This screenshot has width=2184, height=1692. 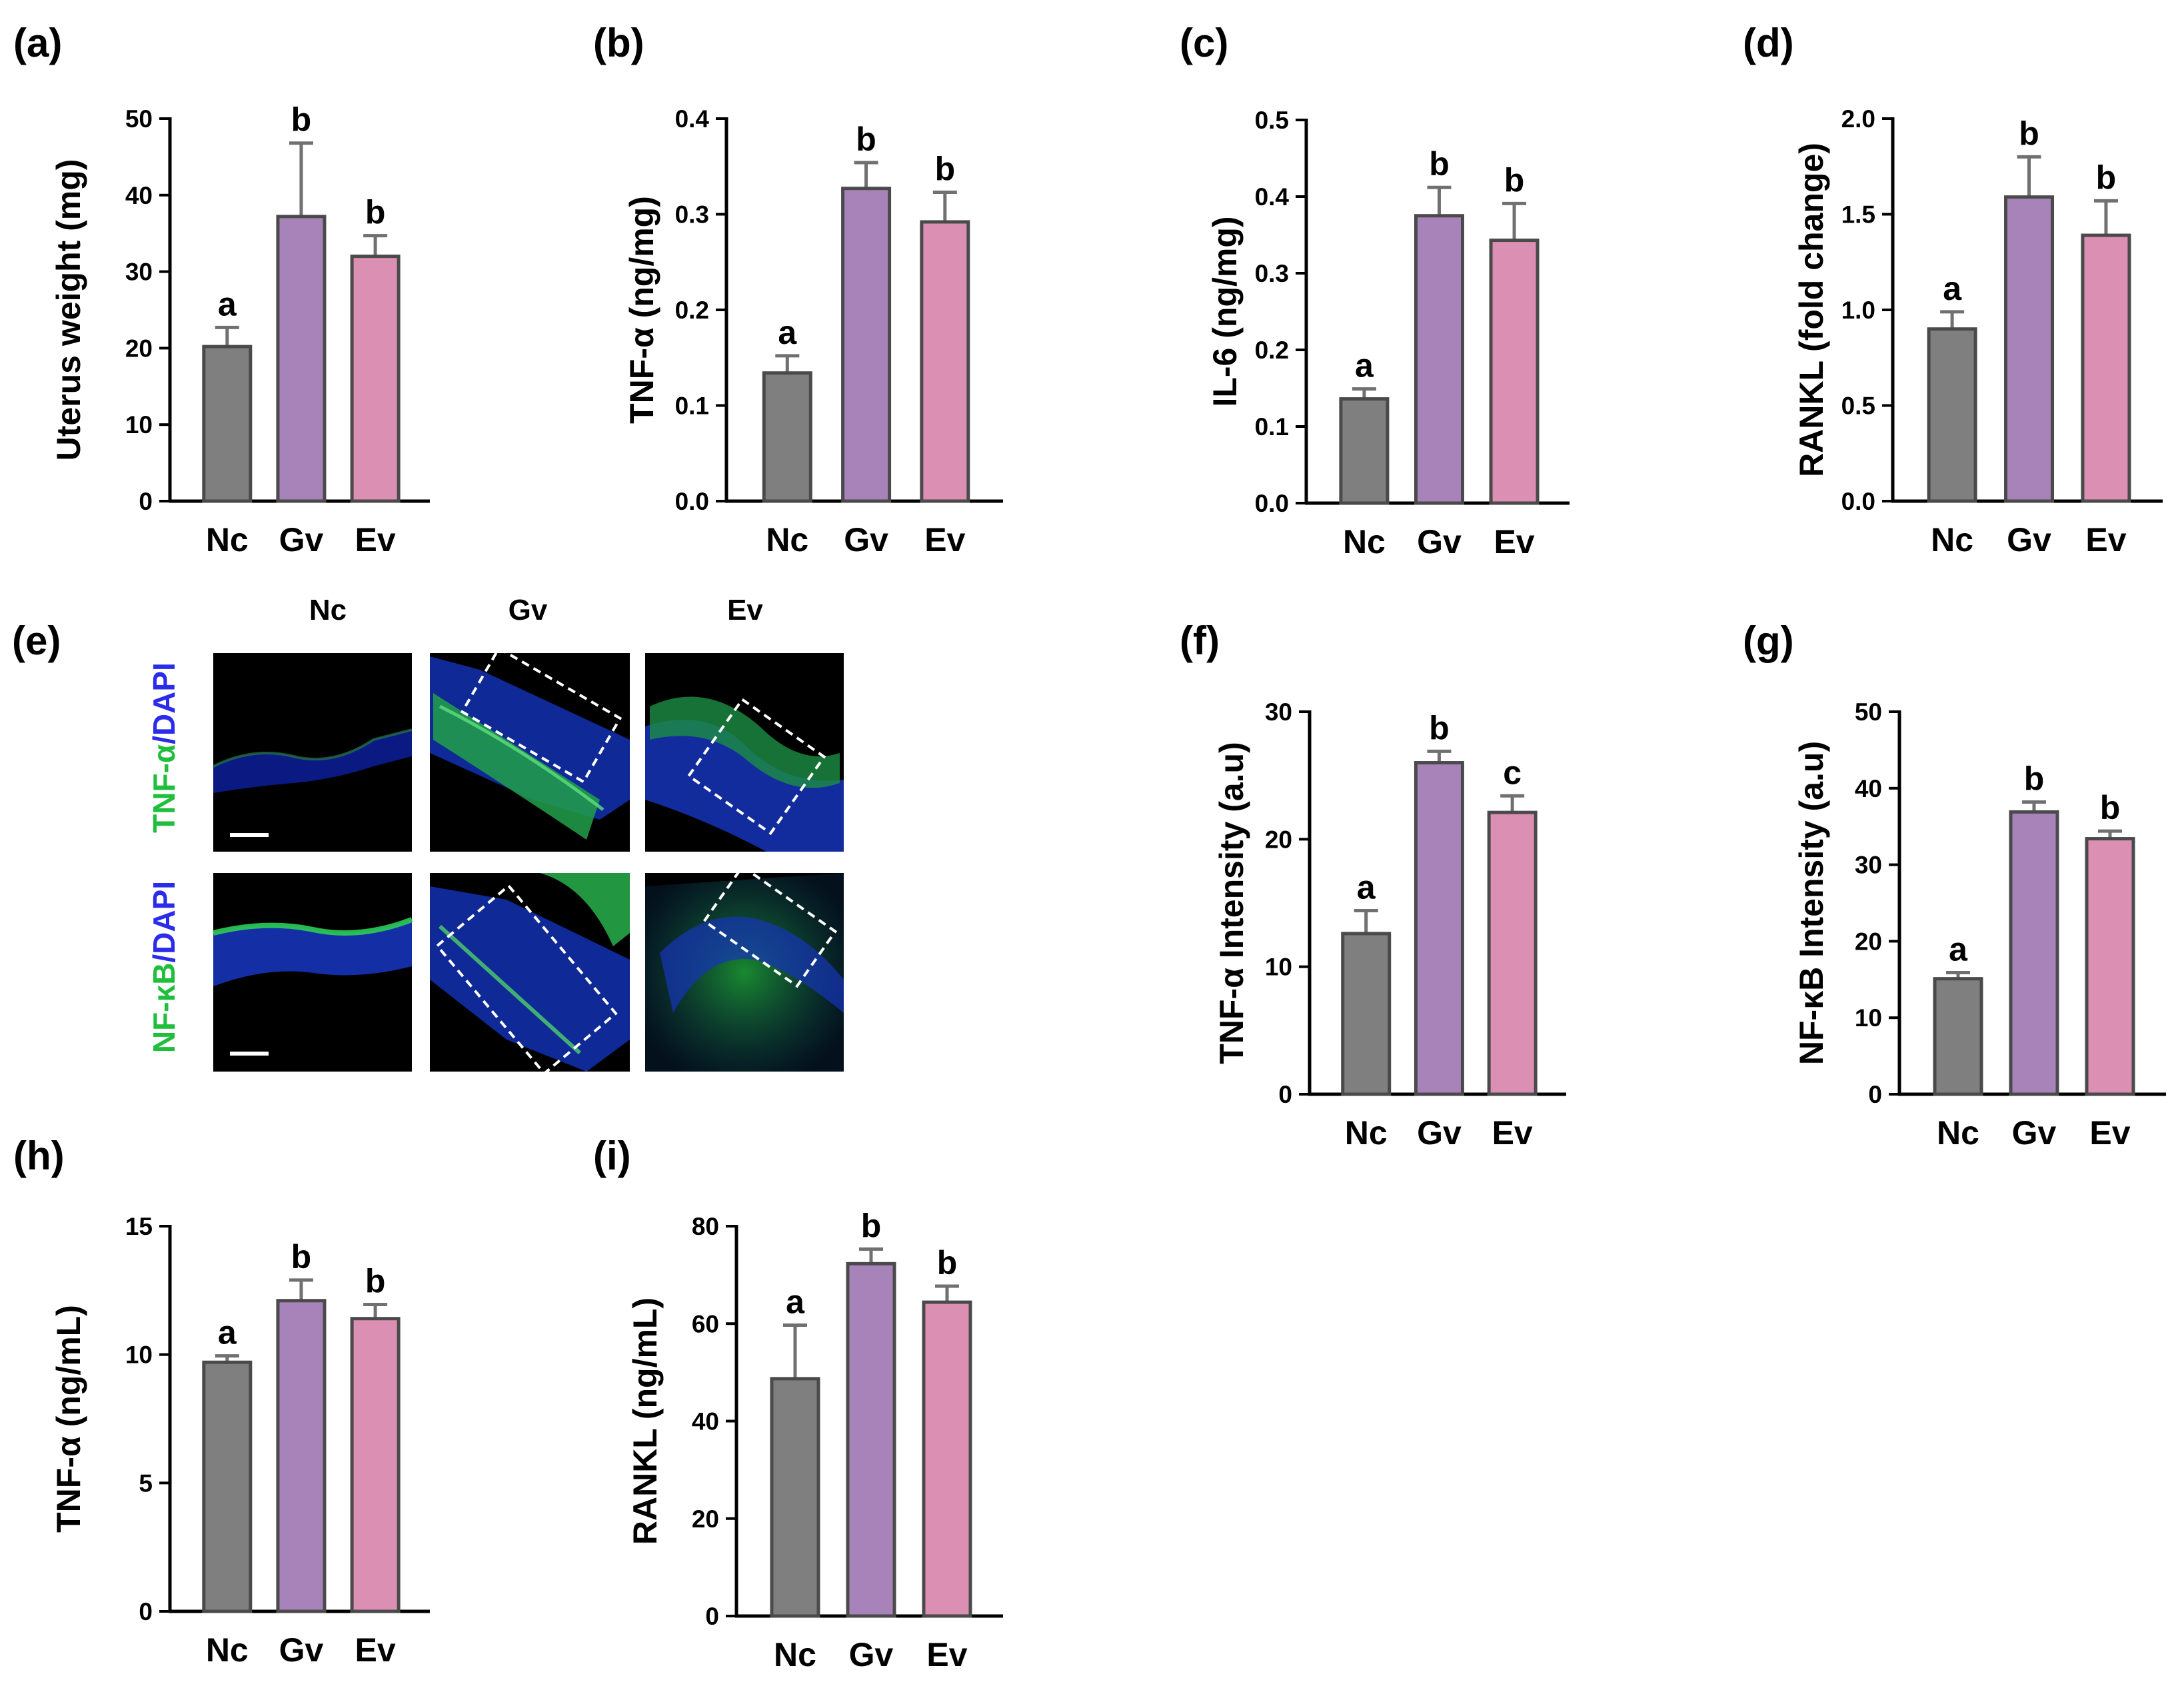 I want to click on panel-label-h: (h), so click(x=39, y=1156).